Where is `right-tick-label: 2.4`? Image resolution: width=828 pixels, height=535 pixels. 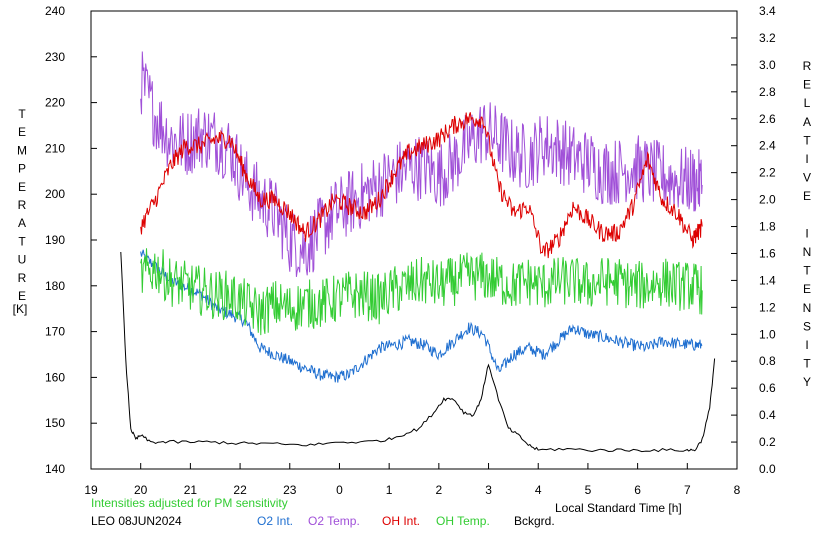 right-tick-label: 2.4 is located at coordinates (767, 146).